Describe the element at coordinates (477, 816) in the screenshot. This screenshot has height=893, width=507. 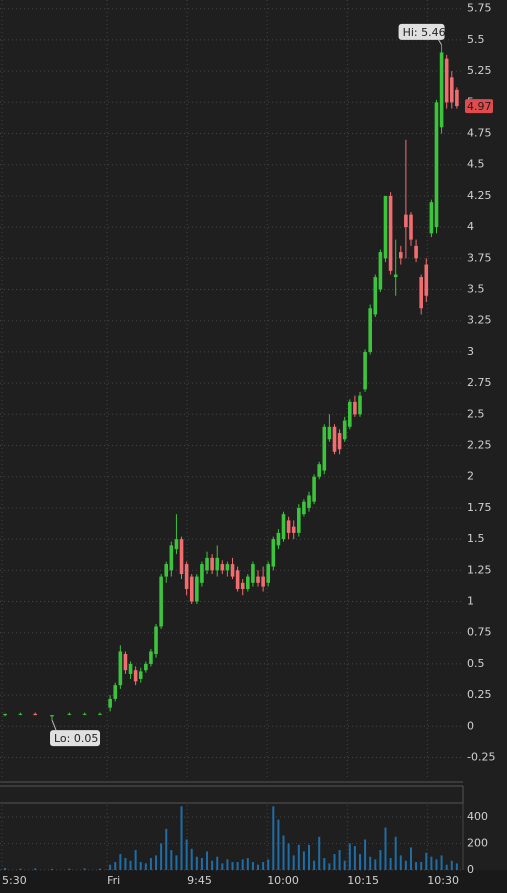
I see `volume-tick-label: 400` at that location.